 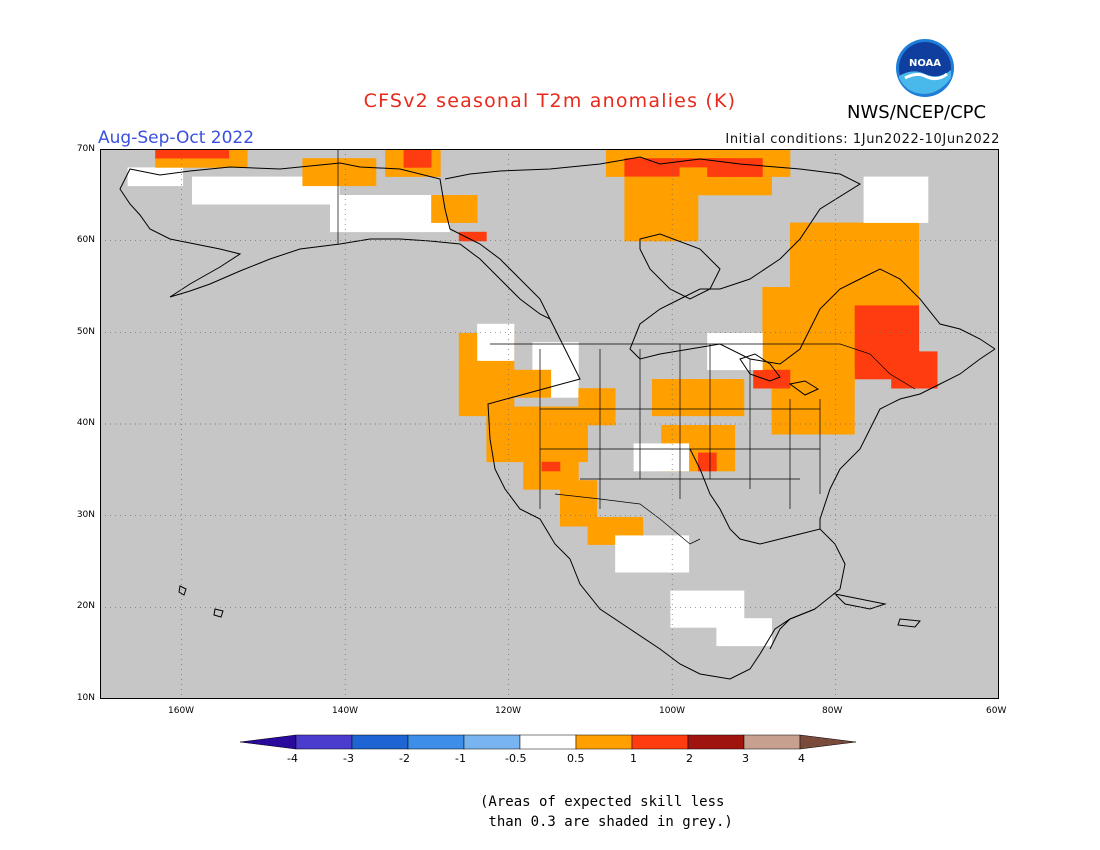 What do you see at coordinates (85, 606) in the screenshot?
I see `lat-label: 20N` at bounding box center [85, 606].